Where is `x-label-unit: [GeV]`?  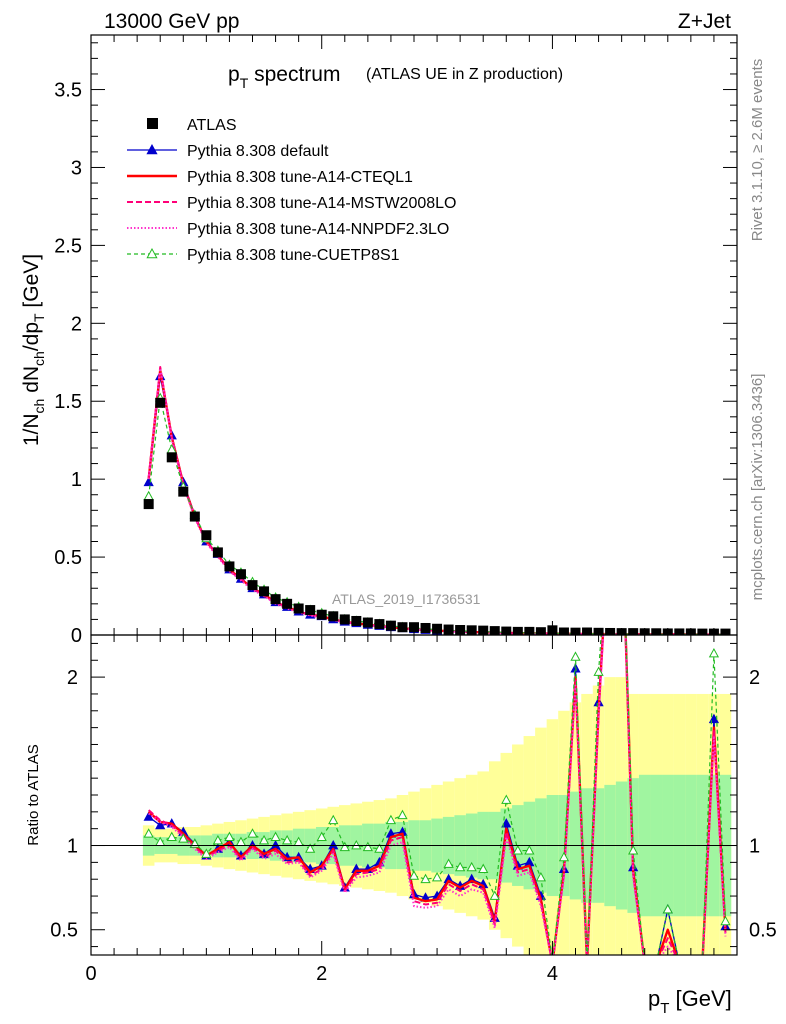 x-label-unit: [GeV] is located at coordinates (700, 998).